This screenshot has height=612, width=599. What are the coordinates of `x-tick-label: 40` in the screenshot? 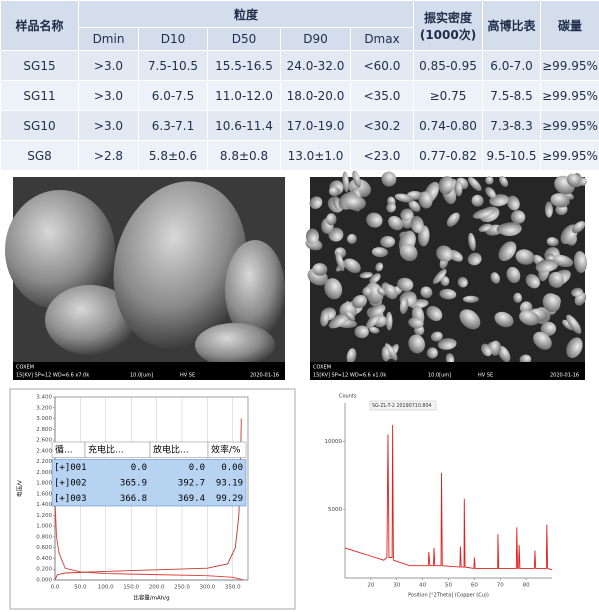 It's located at (422, 586).